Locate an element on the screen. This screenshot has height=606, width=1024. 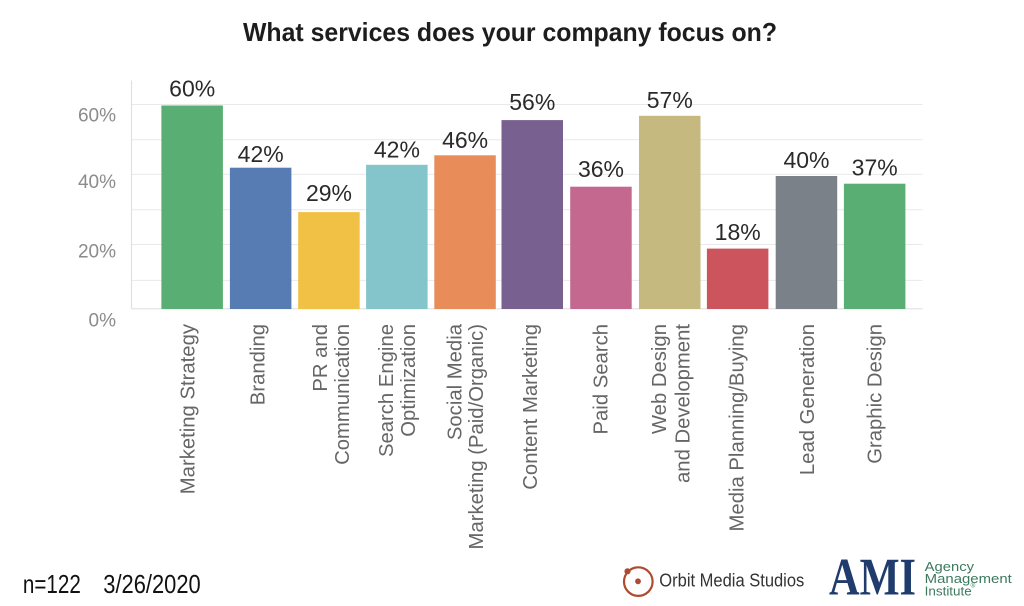
svg-text: 18% is located at coordinates (738, 232).